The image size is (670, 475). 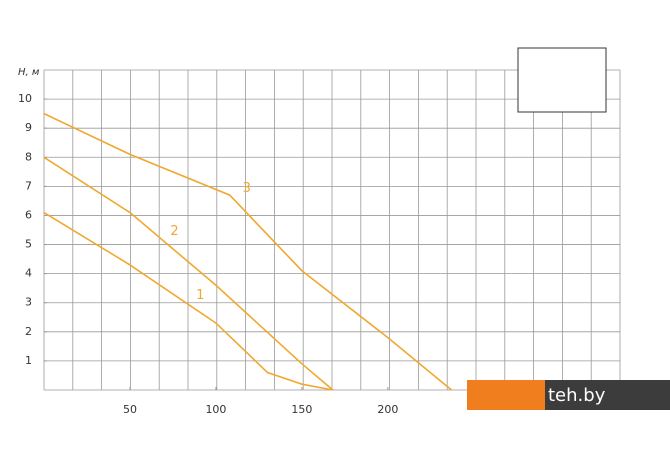 I want to click on legend-box, so click(x=562, y=80).